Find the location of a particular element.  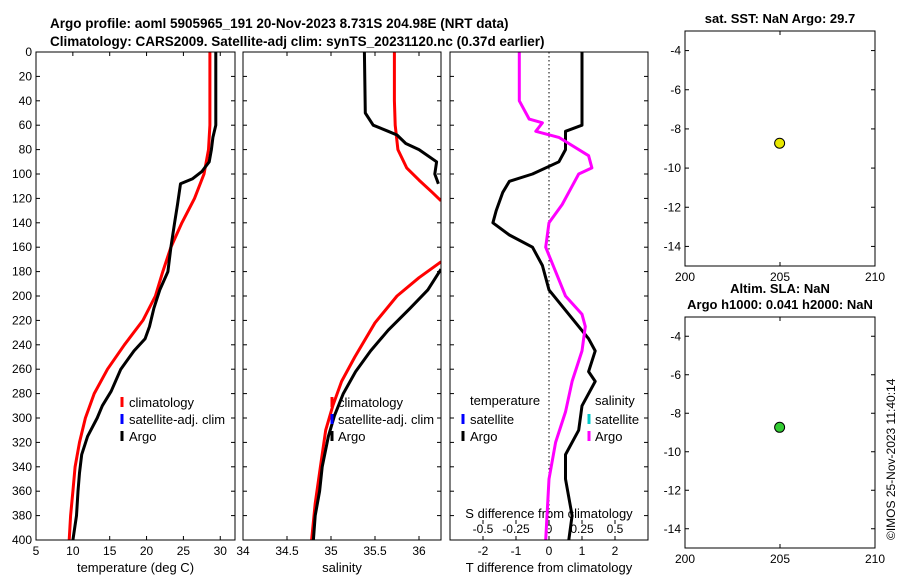

depth-tick-label: 80 is located at coordinates (26, 150).